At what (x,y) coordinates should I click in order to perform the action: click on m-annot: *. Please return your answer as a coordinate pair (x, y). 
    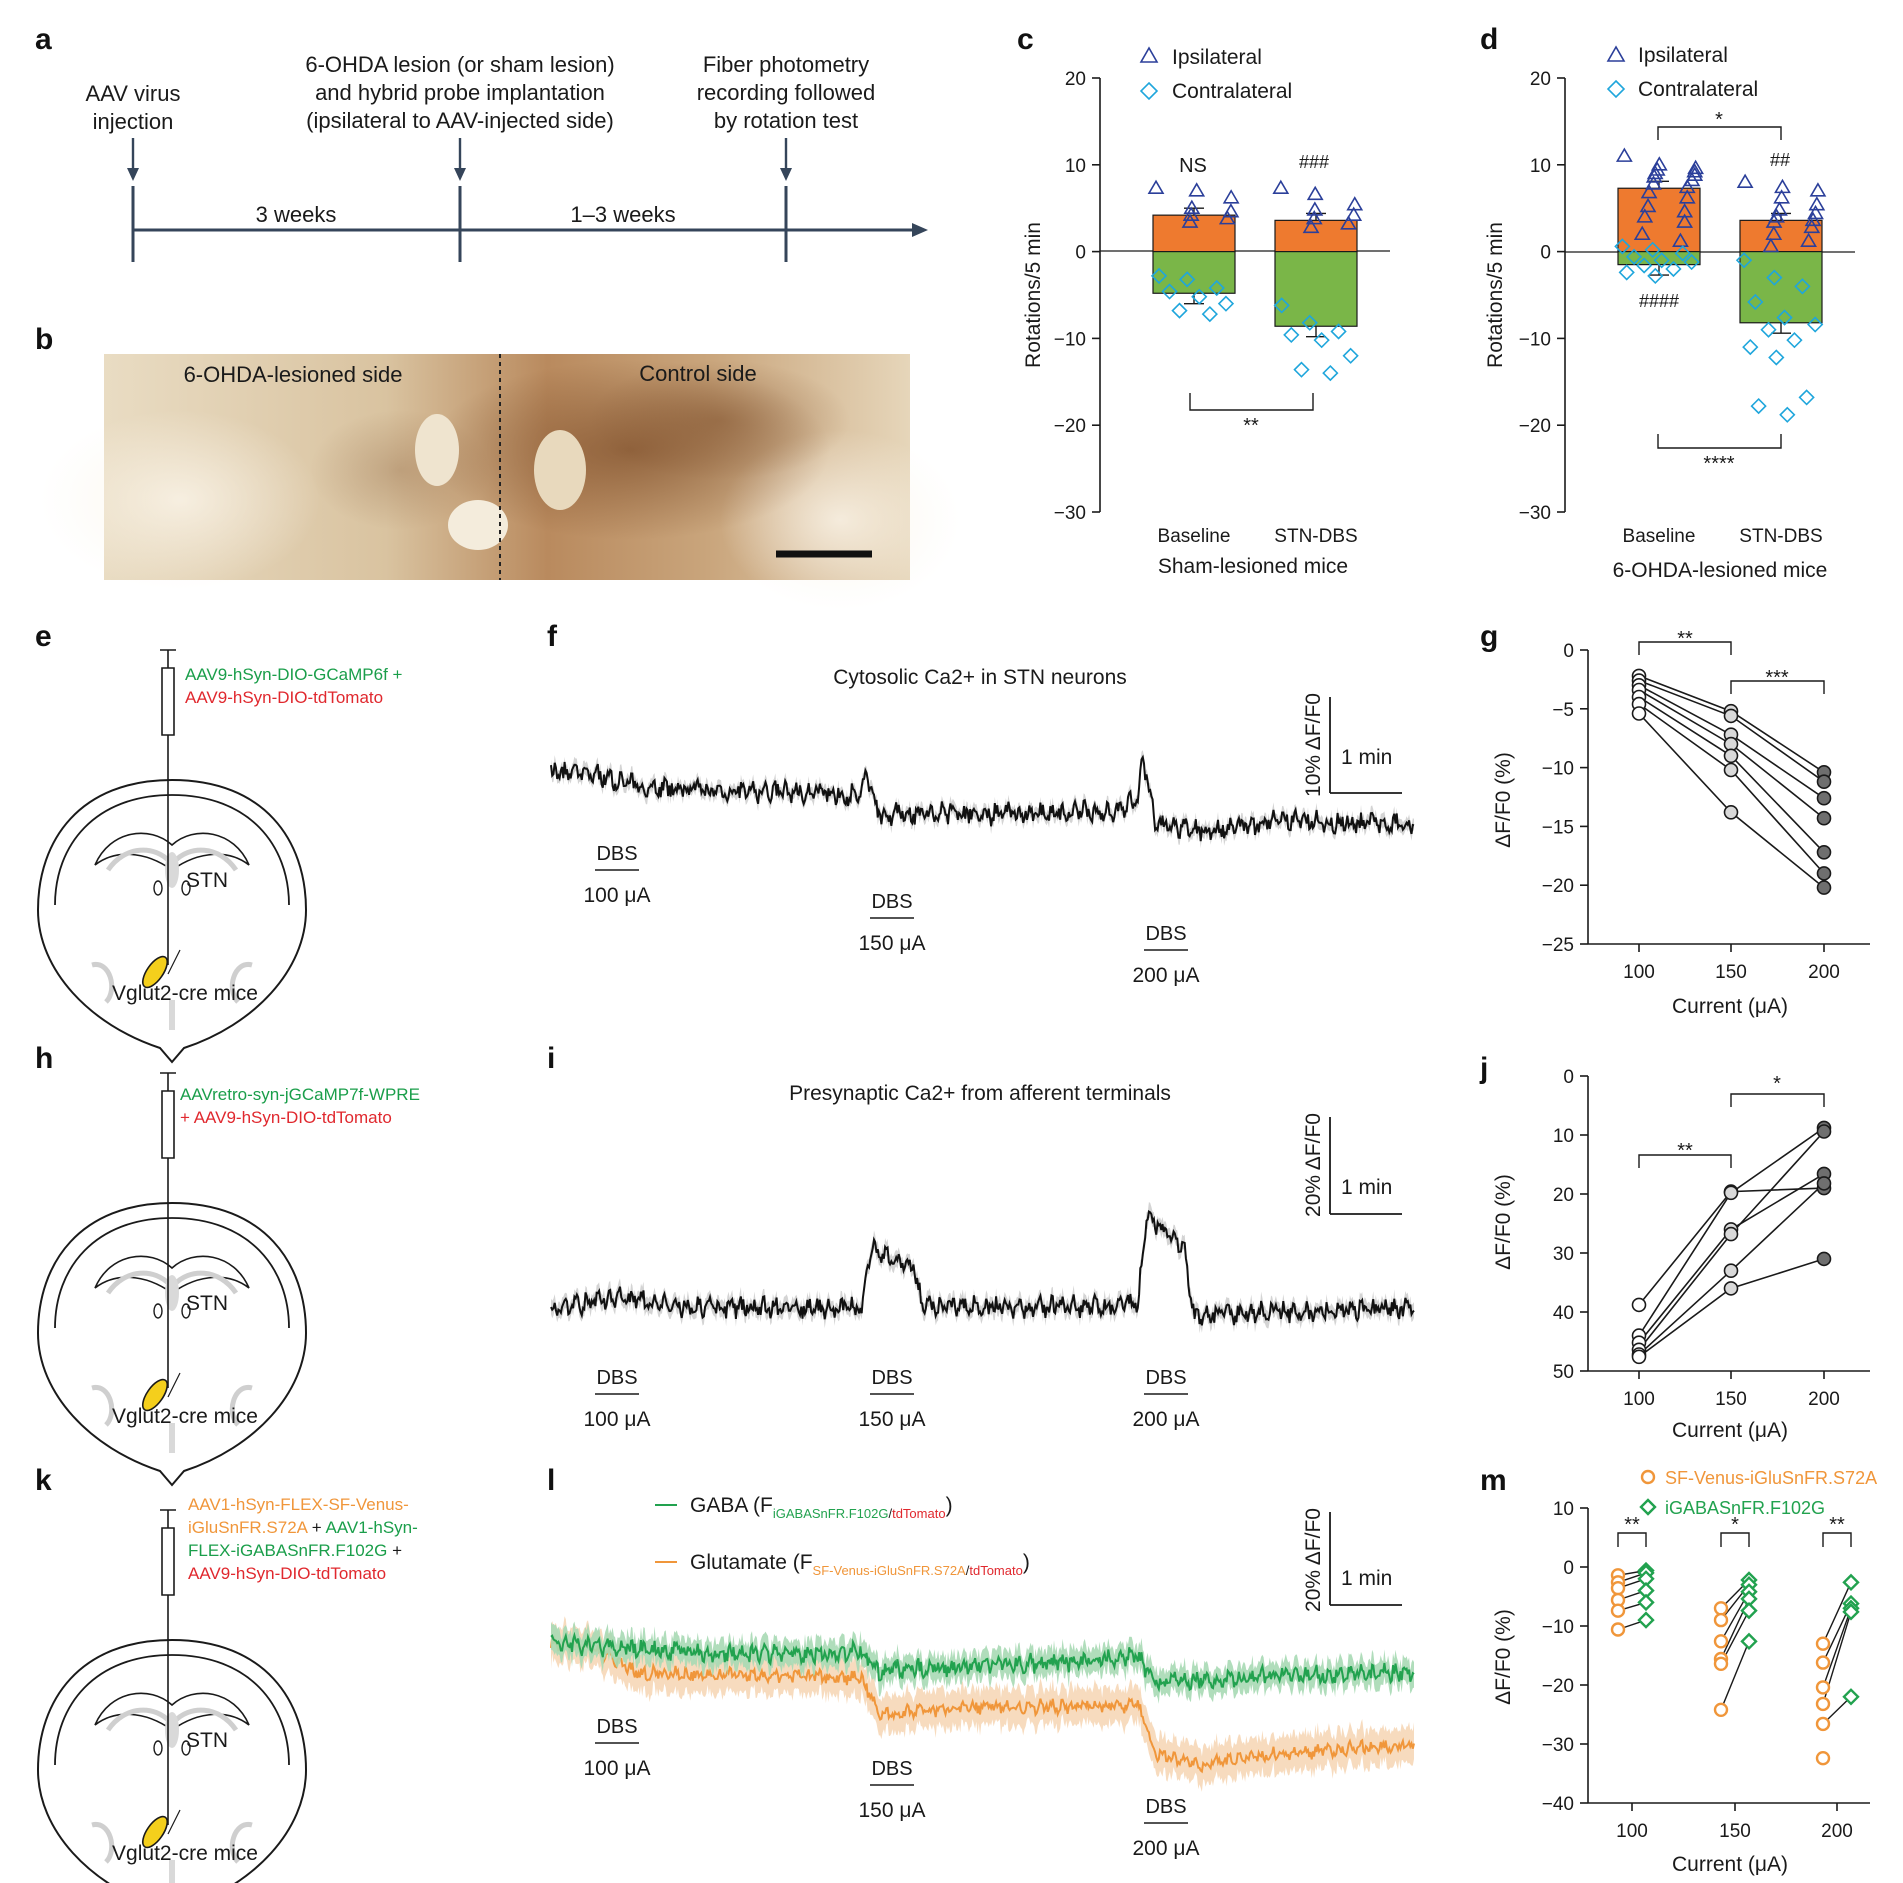
    Looking at the image, I should click on (1735, 1525).